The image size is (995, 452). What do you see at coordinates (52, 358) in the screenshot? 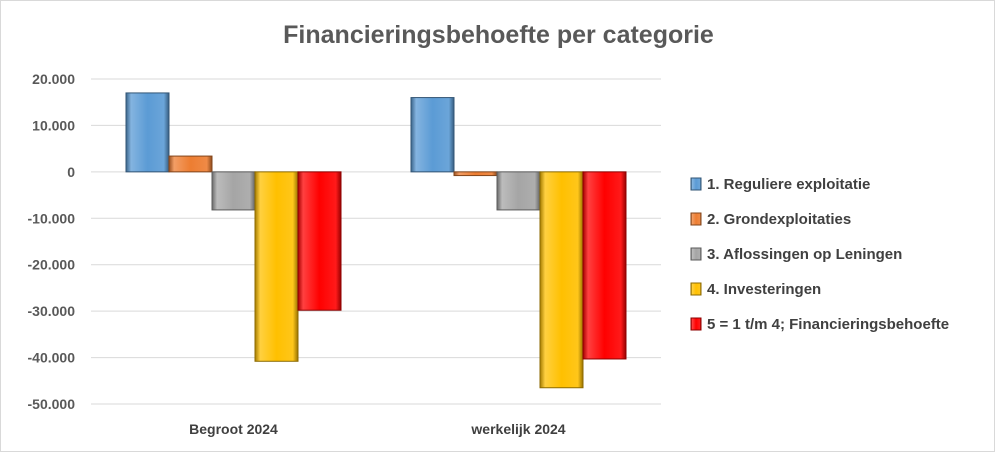
I see `y-tick-label: -40.000` at bounding box center [52, 358].